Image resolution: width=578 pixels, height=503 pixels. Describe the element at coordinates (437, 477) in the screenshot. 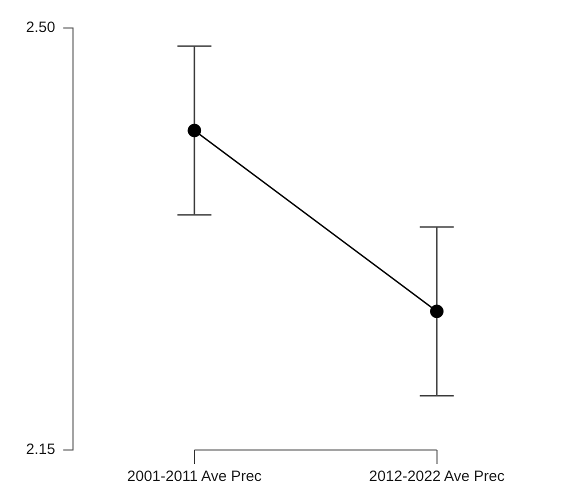

I see `x-tick-label: 2012-2022 Ave Prec` at that location.